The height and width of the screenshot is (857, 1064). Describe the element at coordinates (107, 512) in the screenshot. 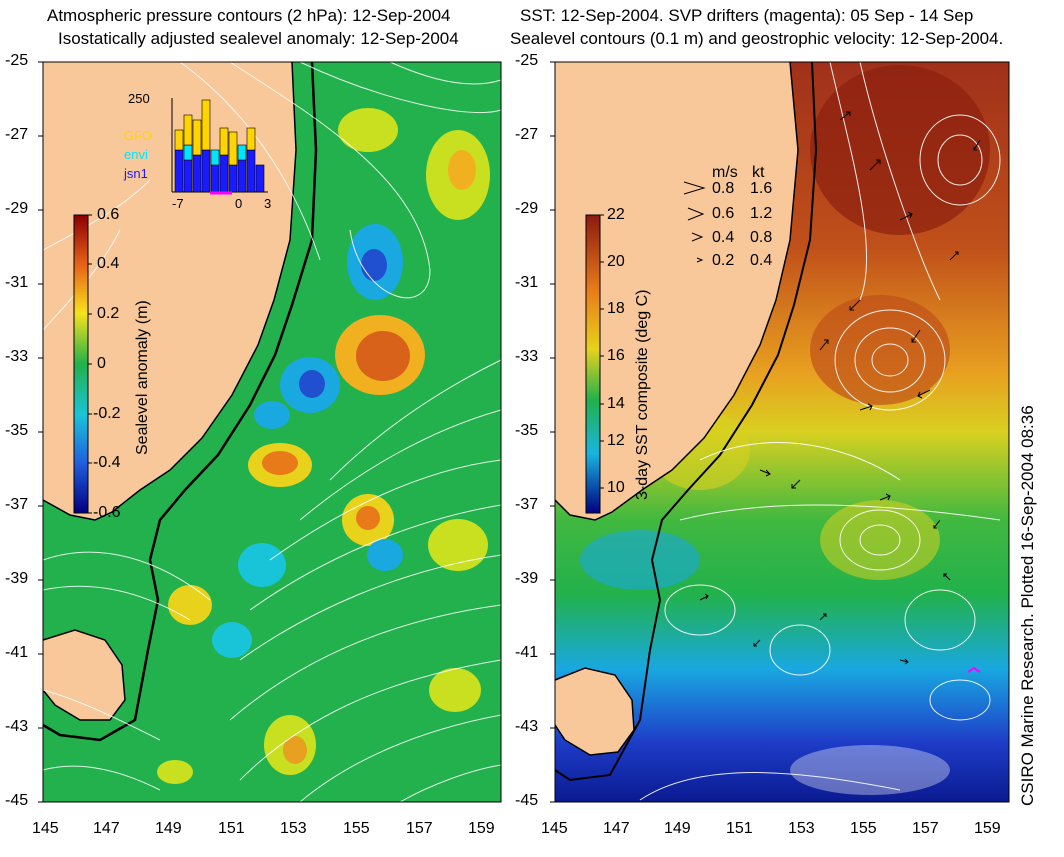

I see `sla-colorbar-tick: -0.6` at that location.